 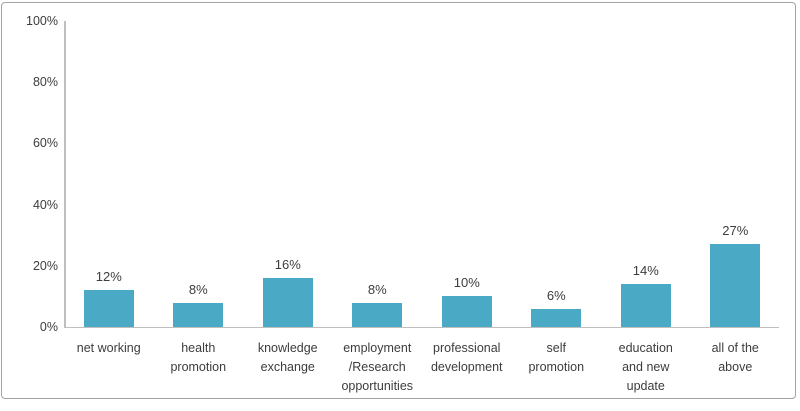 I want to click on x-axis-line, so click(x=421, y=327).